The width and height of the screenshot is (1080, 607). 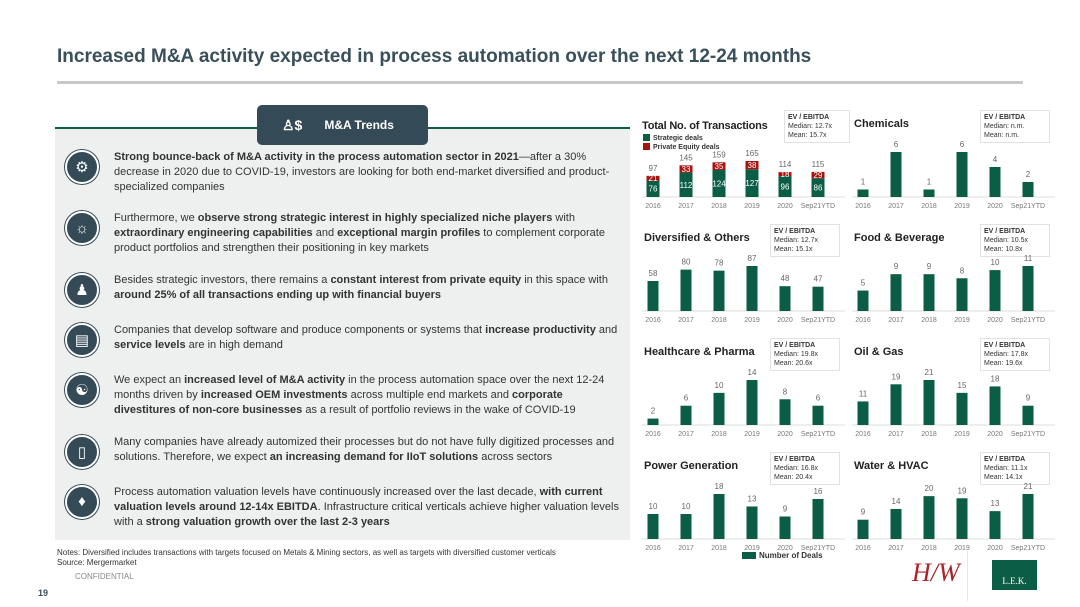 I want to click on chart-title: Power Generation, so click(x=691, y=466).